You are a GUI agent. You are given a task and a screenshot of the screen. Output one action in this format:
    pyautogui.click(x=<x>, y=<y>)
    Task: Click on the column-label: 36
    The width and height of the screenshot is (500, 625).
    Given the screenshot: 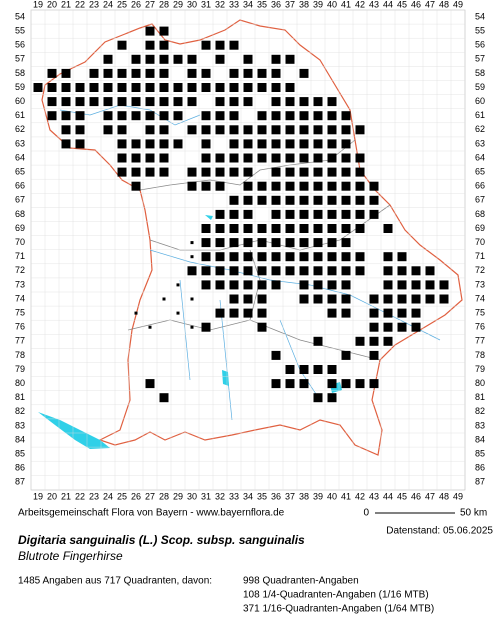 What is the action you would take?
    pyautogui.click(x=276, y=496)
    